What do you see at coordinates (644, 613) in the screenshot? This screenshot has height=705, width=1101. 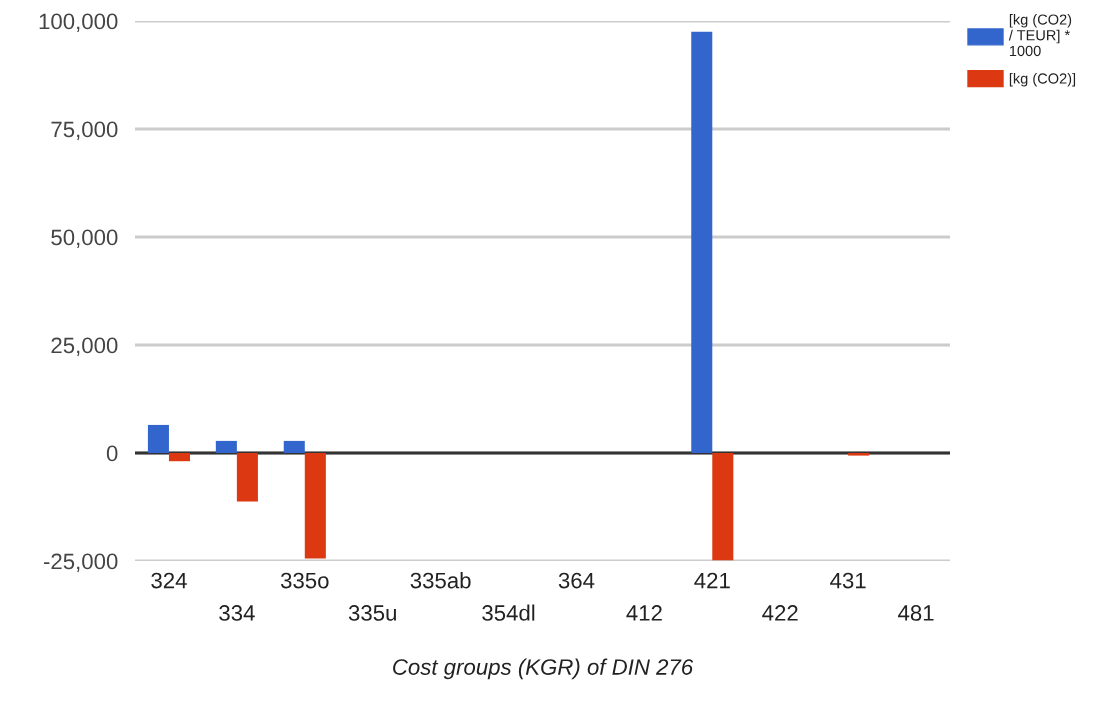 I see `x-tick-label: 412` at bounding box center [644, 613].